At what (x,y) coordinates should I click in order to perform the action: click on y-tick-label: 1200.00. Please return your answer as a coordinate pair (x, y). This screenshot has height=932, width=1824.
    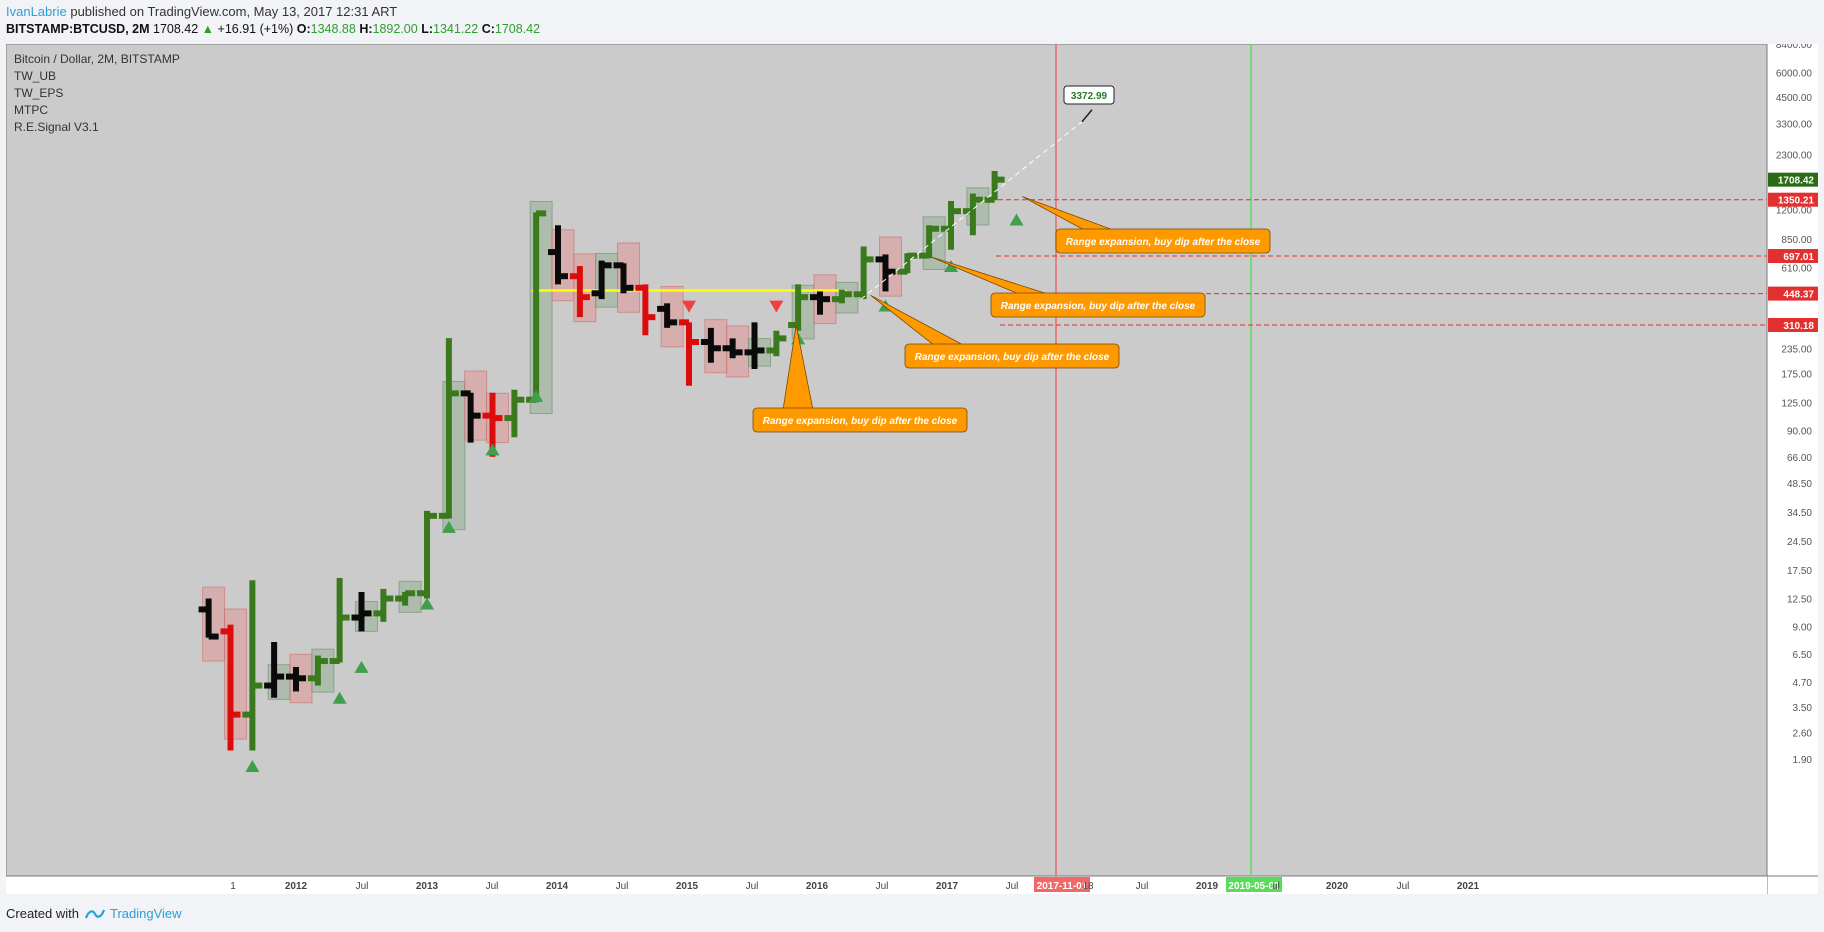
    Looking at the image, I should click on (1794, 211).